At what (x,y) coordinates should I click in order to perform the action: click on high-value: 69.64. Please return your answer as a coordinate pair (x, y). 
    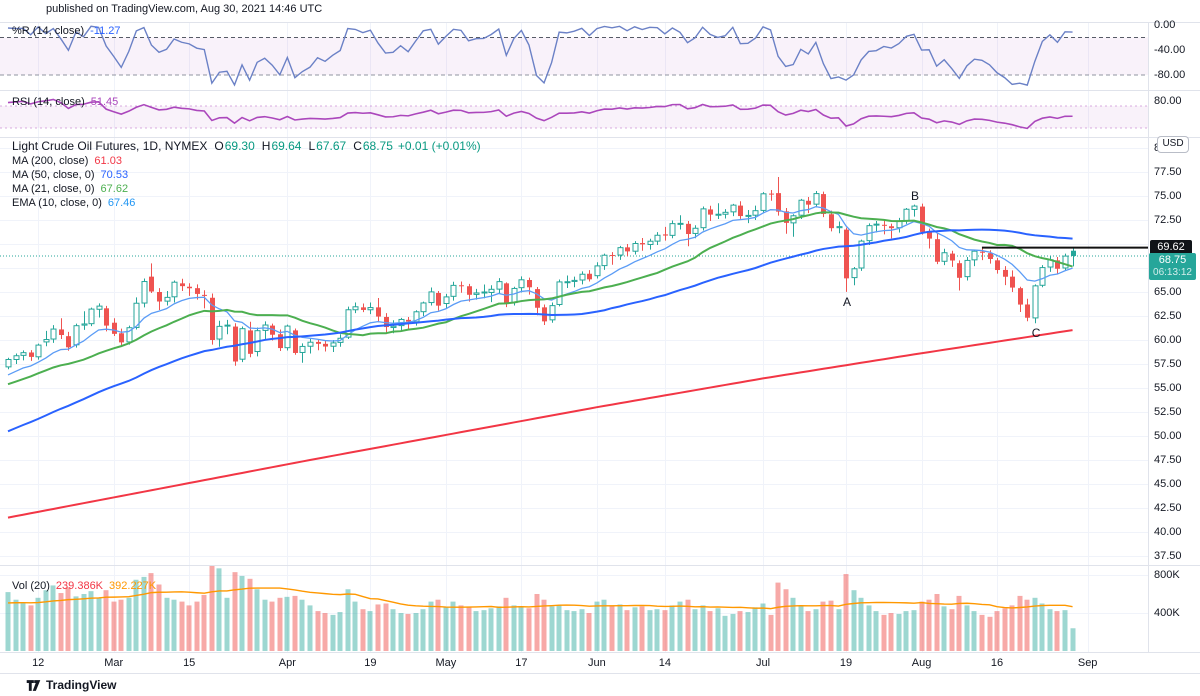
    Looking at the image, I should click on (286, 146).